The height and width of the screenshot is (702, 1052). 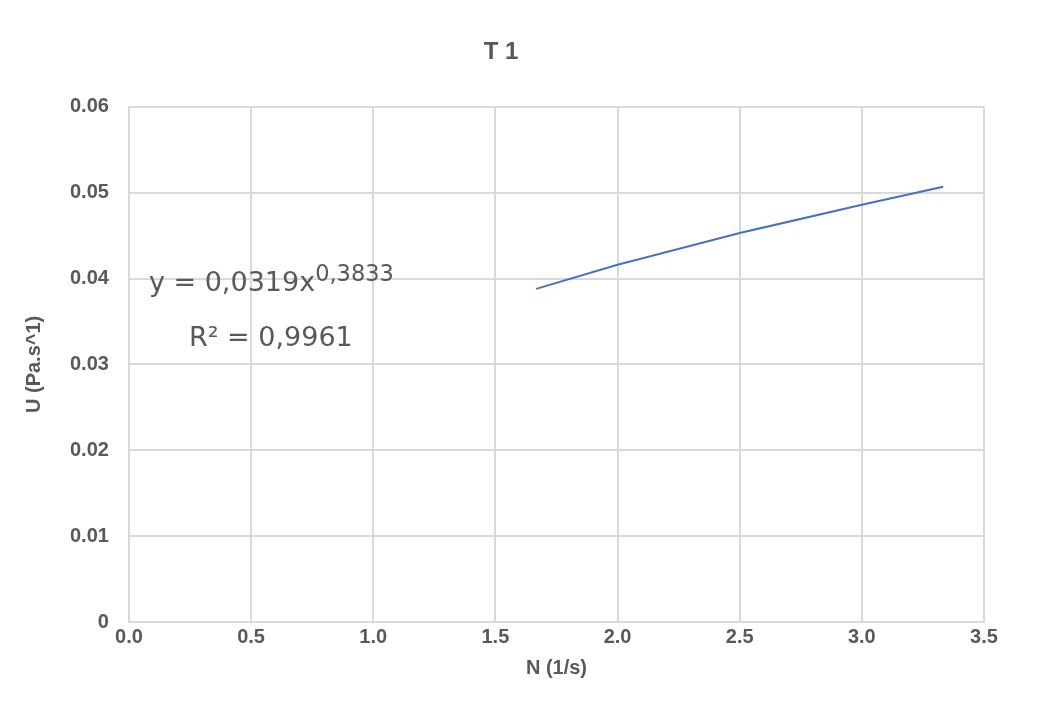 What do you see at coordinates (739, 635) in the screenshot?
I see `x-tick-label: 2.5` at bounding box center [739, 635].